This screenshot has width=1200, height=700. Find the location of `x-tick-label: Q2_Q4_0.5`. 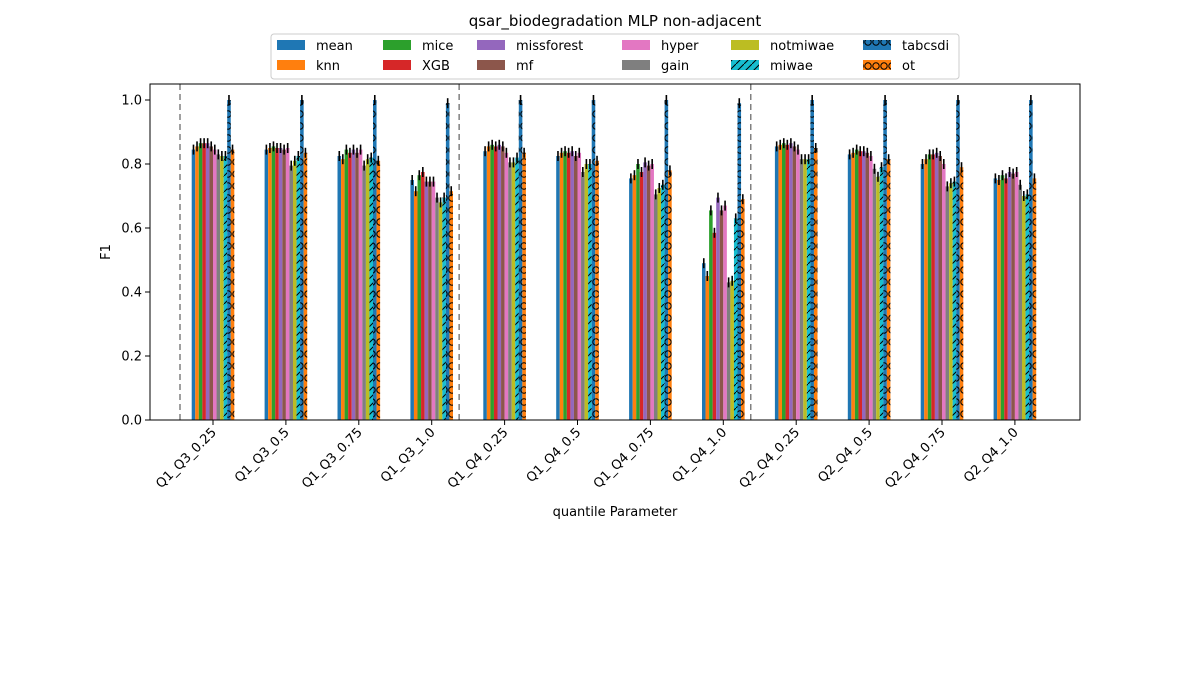

x-tick-label: Q2_Q4_0.5 is located at coordinates (845, 455).